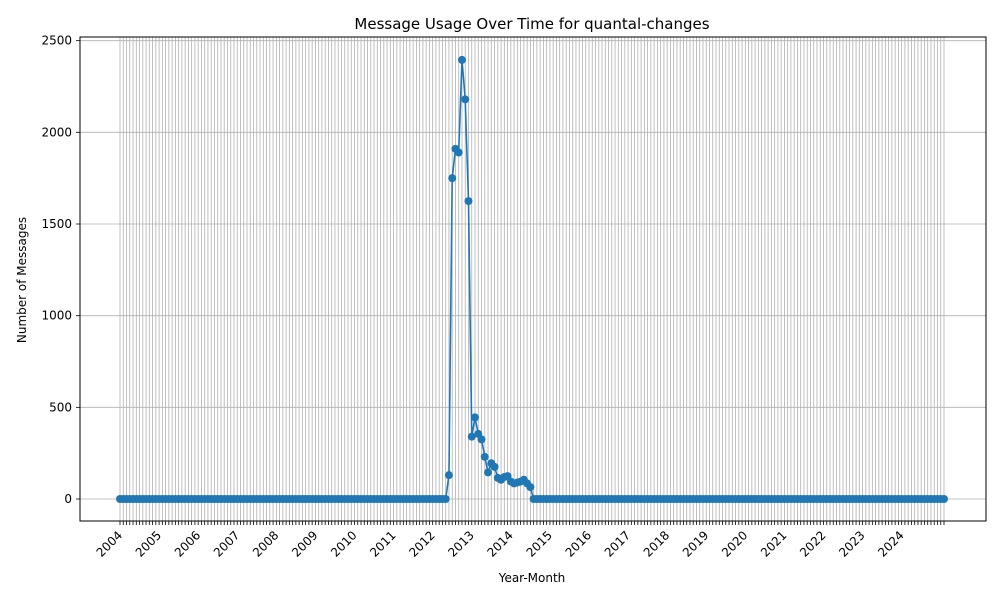  Describe the element at coordinates (851, 543) in the screenshot. I see `x-tick-label: 2023` at that location.